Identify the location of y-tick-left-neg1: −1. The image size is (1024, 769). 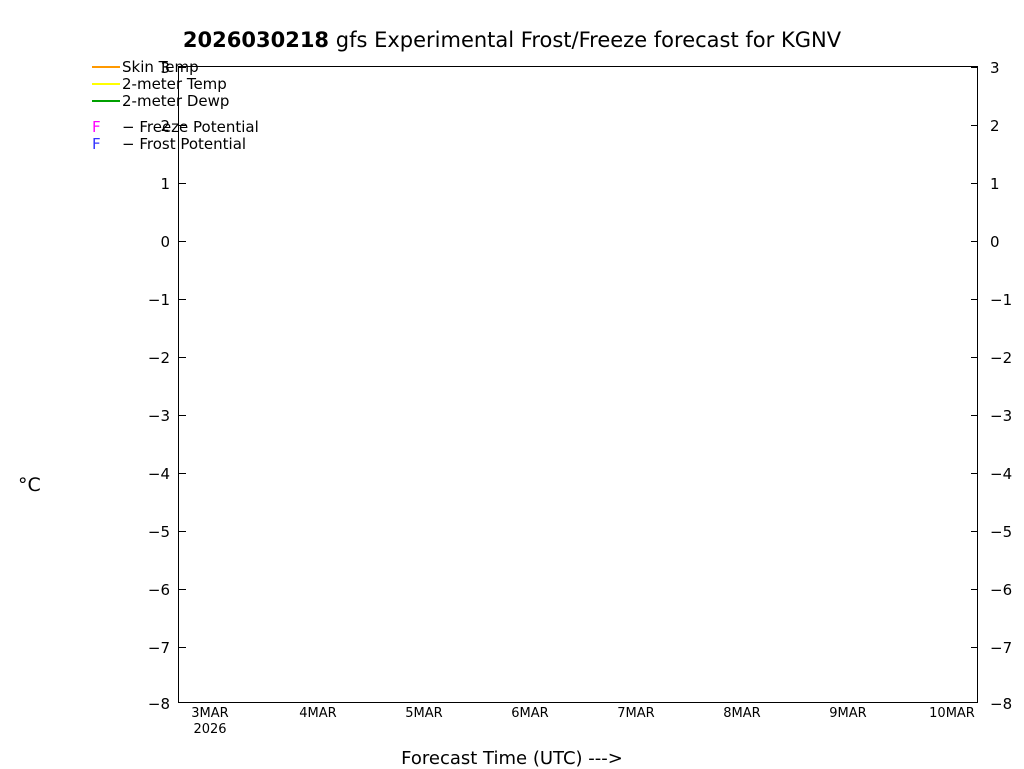
(158, 300).